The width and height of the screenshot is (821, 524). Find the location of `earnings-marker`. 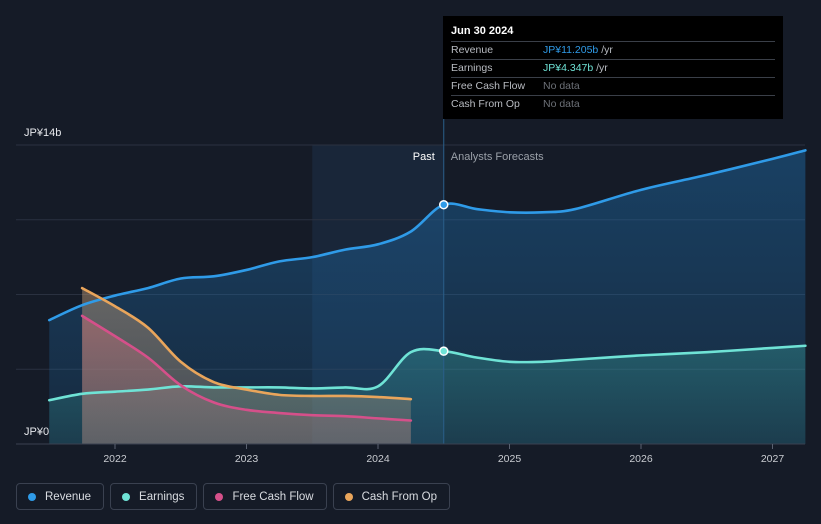

earnings-marker is located at coordinates (444, 351).